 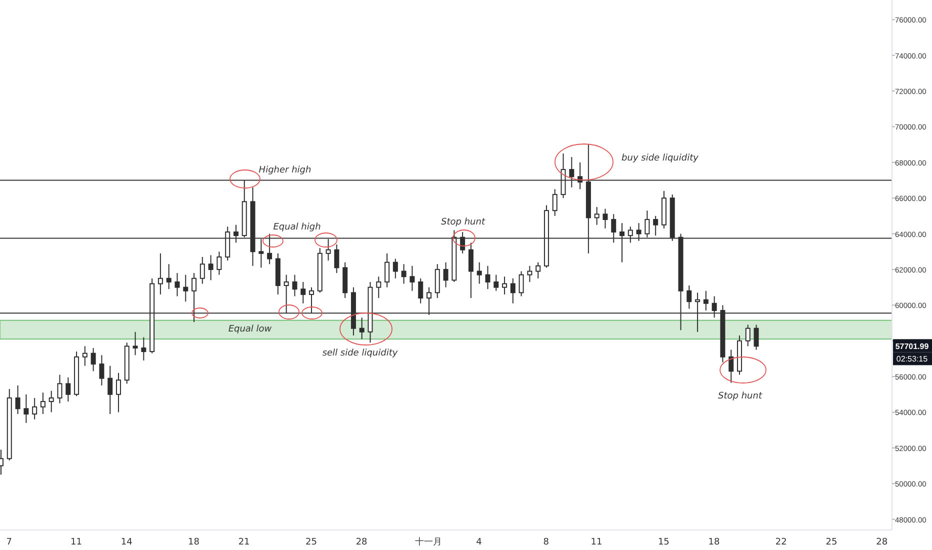 I want to click on text: 02:53:15, so click(x=912, y=359).